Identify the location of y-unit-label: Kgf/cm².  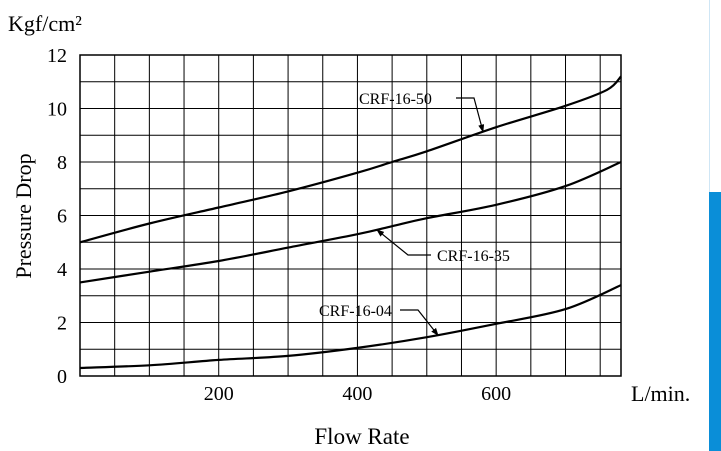
(45, 23).